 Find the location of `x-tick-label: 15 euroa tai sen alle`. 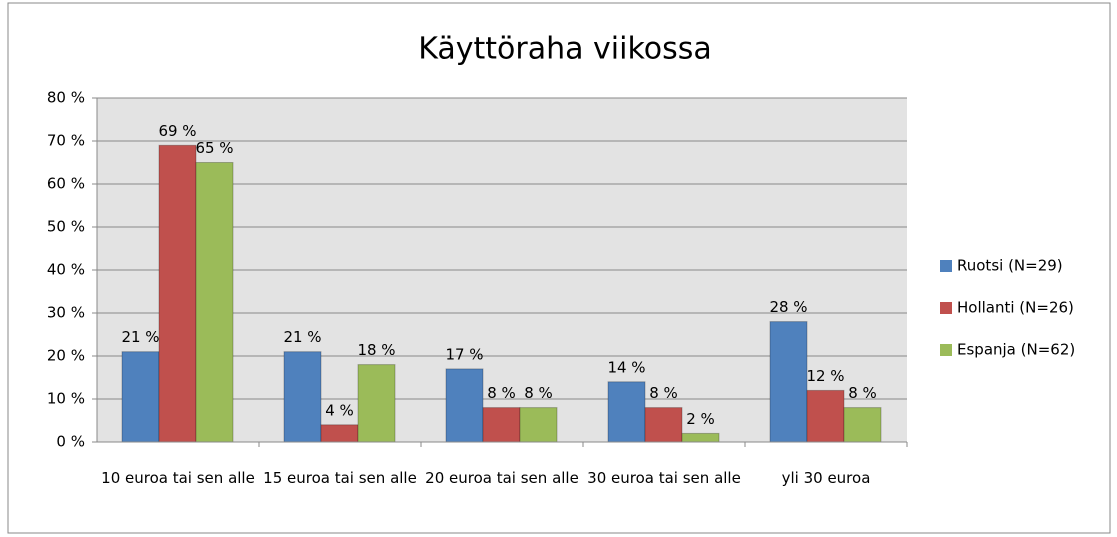

x-tick-label: 15 euroa tai sen alle is located at coordinates (340, 478).